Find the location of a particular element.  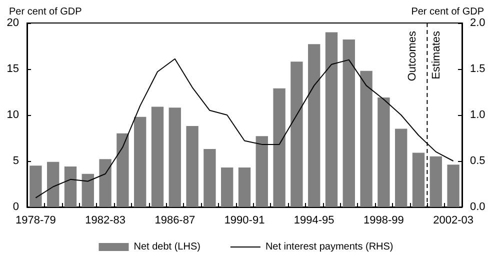

x-tick-label: 2002-03 is located at coordinates (453, 220).